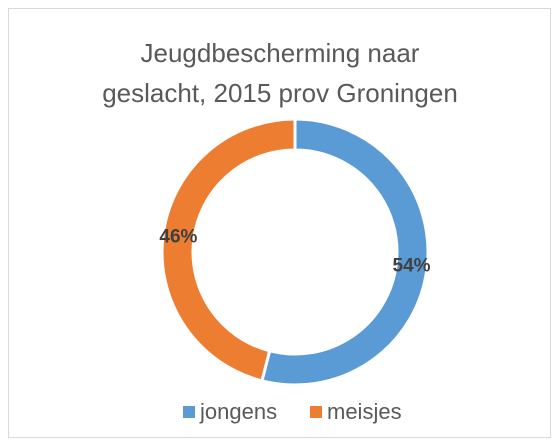  Describe the element at coordinates (280, 93) in the screenshot. I see `chart-title: geslacht, 2015 prov Groningen` at that location.